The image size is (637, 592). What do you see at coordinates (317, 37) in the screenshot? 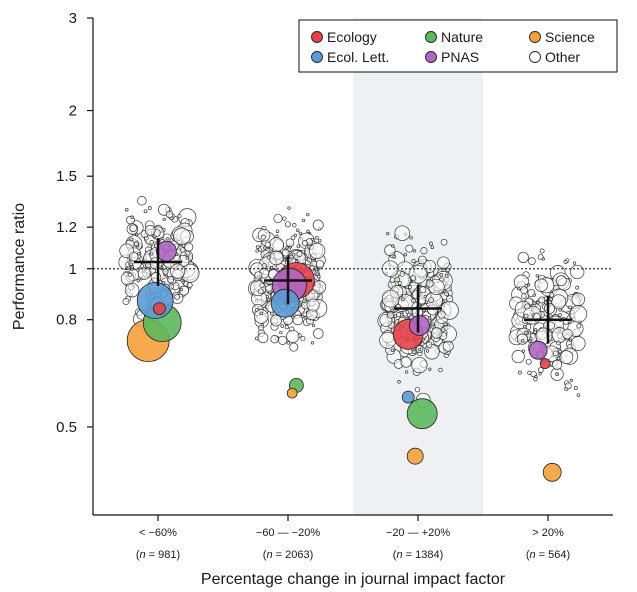
I see `legend-marker-ecology` at bounding box center [317, 37].